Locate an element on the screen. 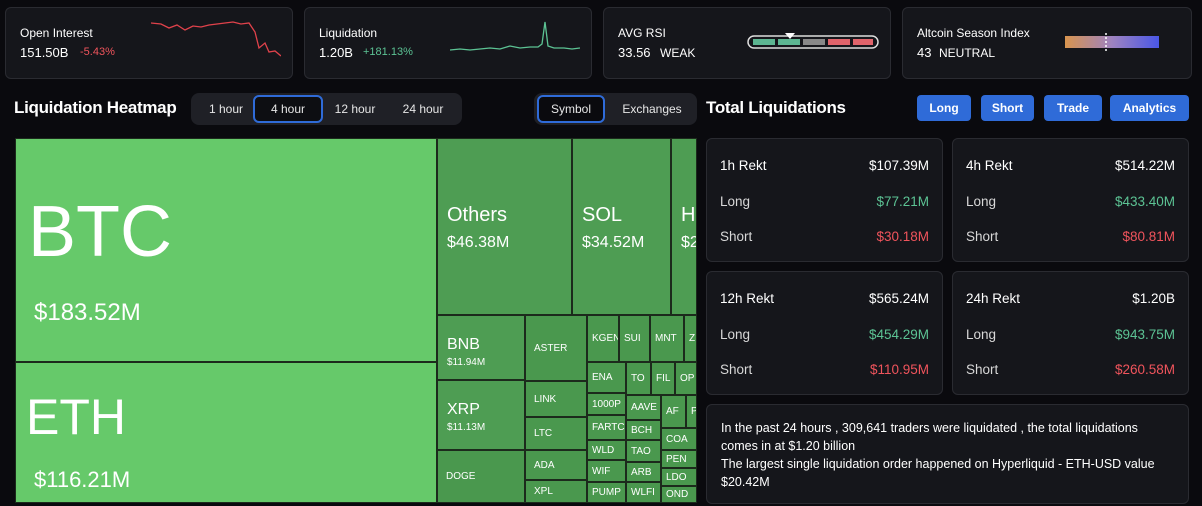 The image size is (1202, 506). tile-content: BNB $11.94M is located at coordinates (485, 351).